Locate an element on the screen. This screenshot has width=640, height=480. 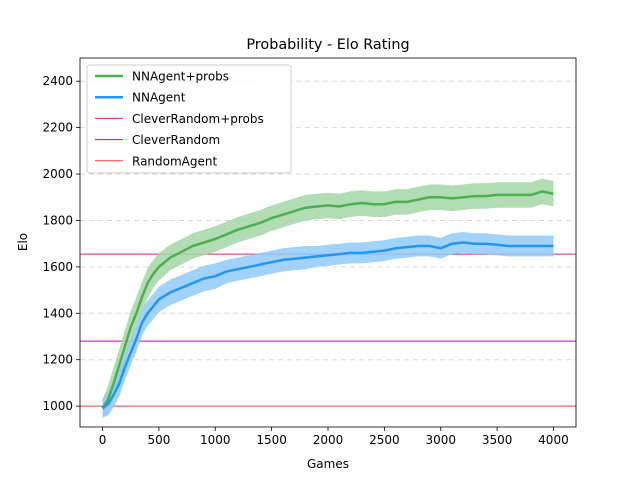
y-axis-label: Elo is located at coordinates (23, 242).